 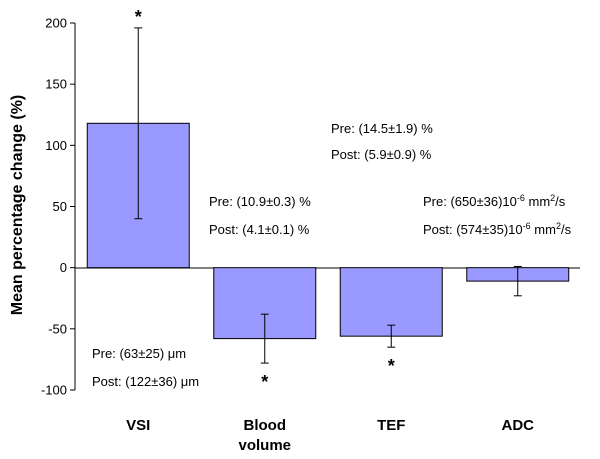 I want to click on annotation-adc-pre: Pre: (650±36)10-6 mm2/s, so click(x=494, y=201).